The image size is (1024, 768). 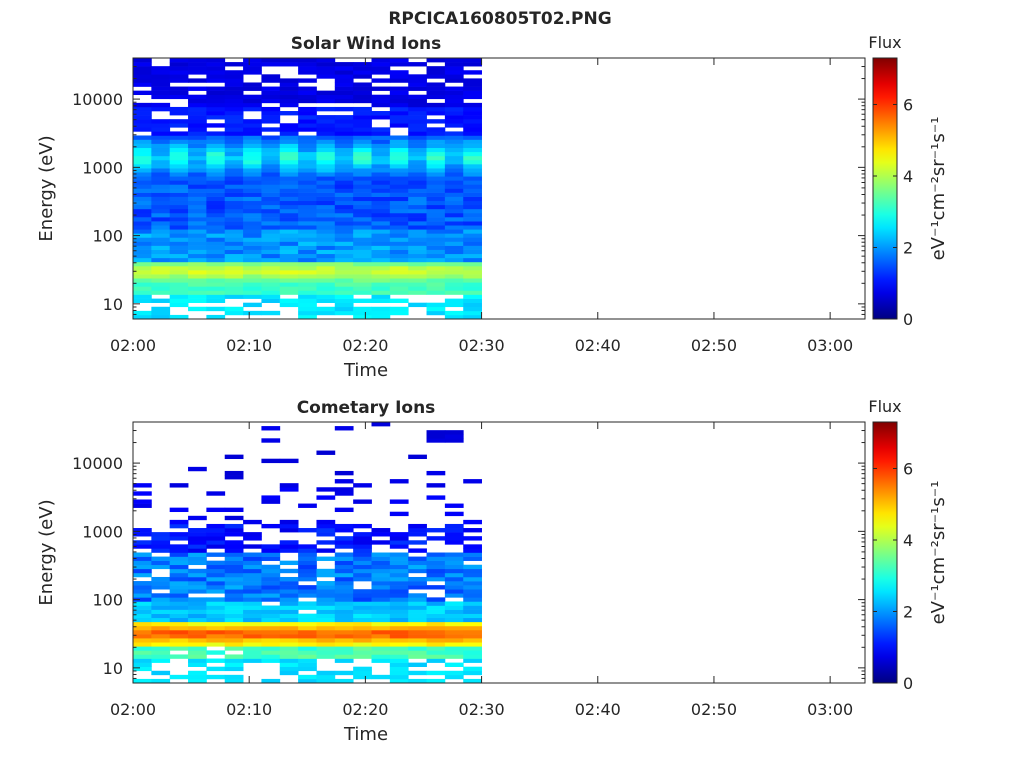 What do you see at coordinates (908, 176) in the screenshot?
I see `colorbar-tick-label: 4` at bounding box center [908, 176].